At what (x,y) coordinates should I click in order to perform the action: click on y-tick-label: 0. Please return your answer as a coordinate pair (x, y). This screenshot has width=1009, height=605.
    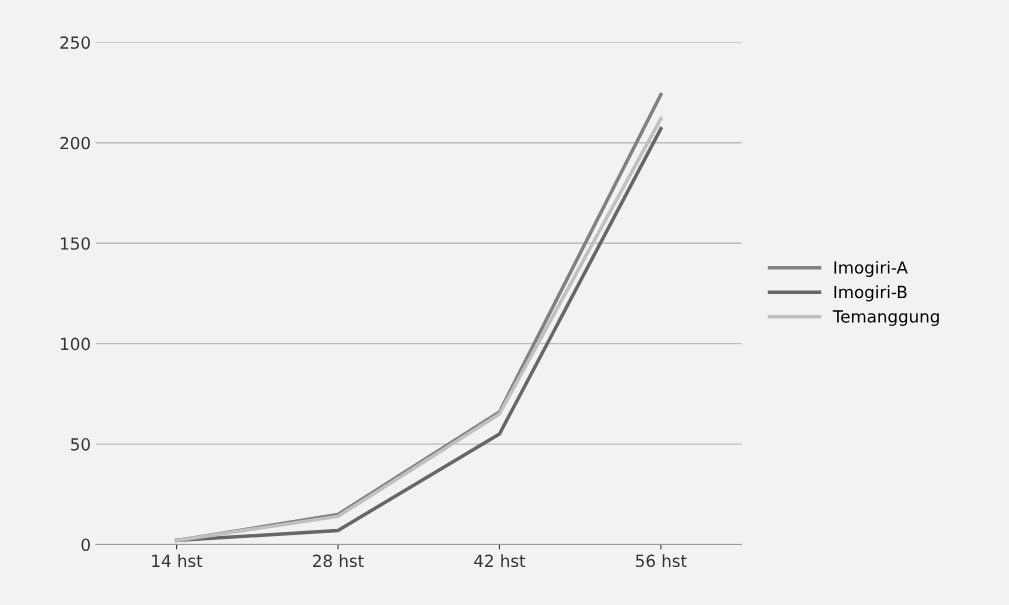
    Looking at the image, I should click on (85, 545).